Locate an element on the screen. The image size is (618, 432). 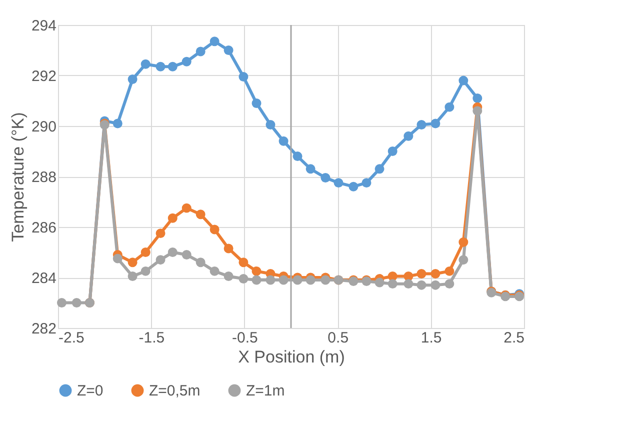
x-tick-label: 2.5 is located at coordinates (514, 338).